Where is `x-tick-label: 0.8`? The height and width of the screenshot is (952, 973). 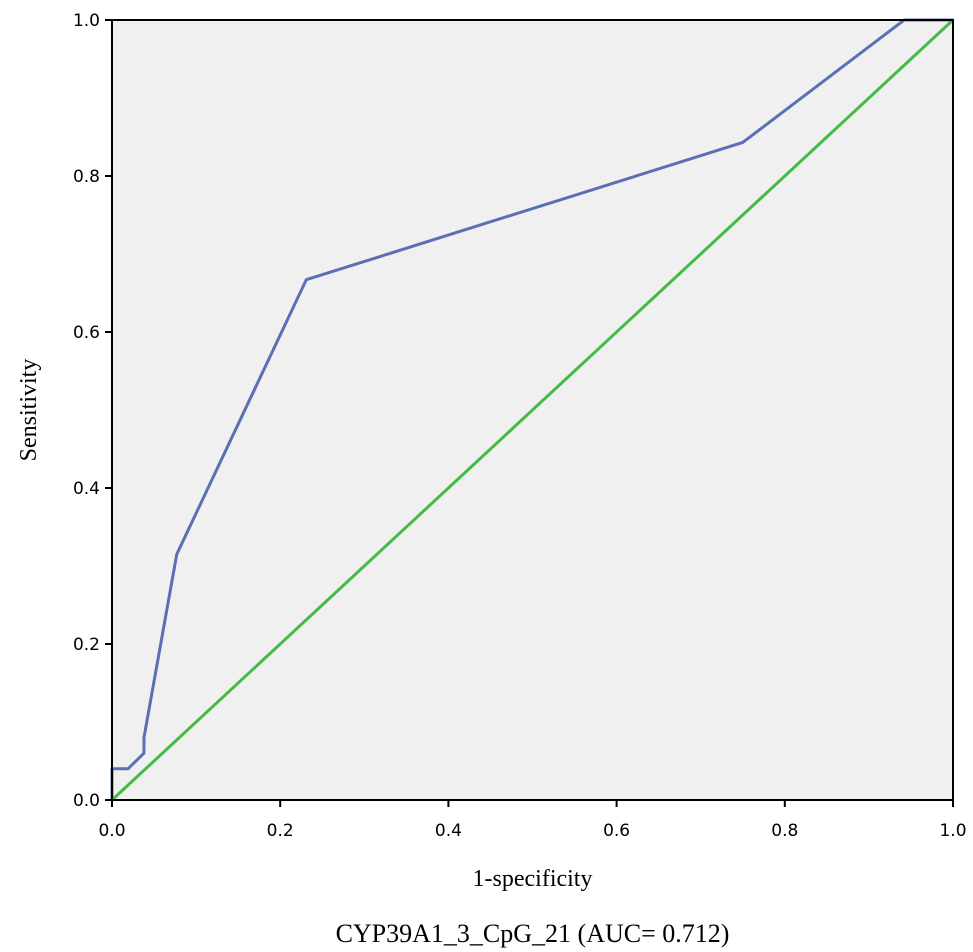
x-tick-label: 0.8 is located at coordinates (784, 831).